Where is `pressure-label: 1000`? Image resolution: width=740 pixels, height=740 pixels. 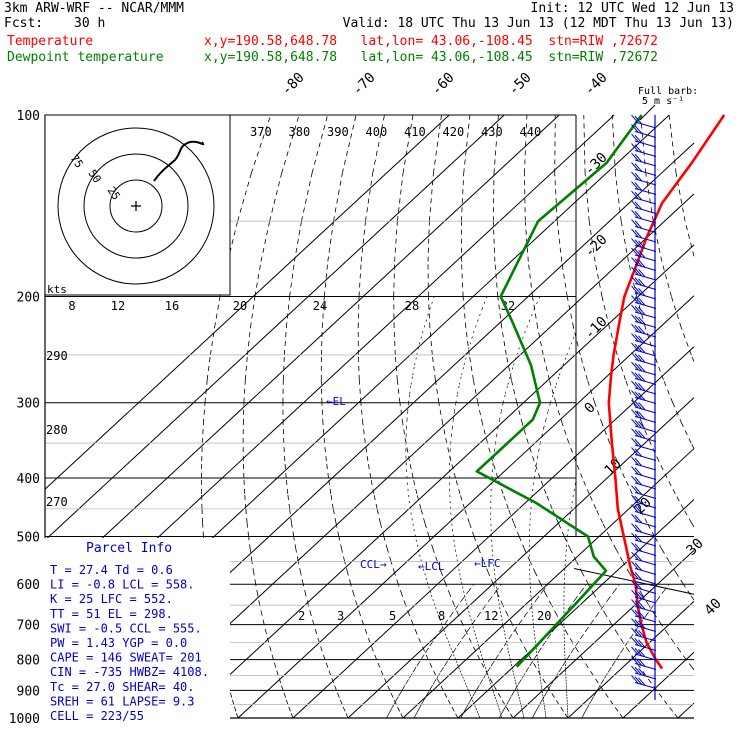
pressure-label: 1000 is located at coordinates (24, 719).